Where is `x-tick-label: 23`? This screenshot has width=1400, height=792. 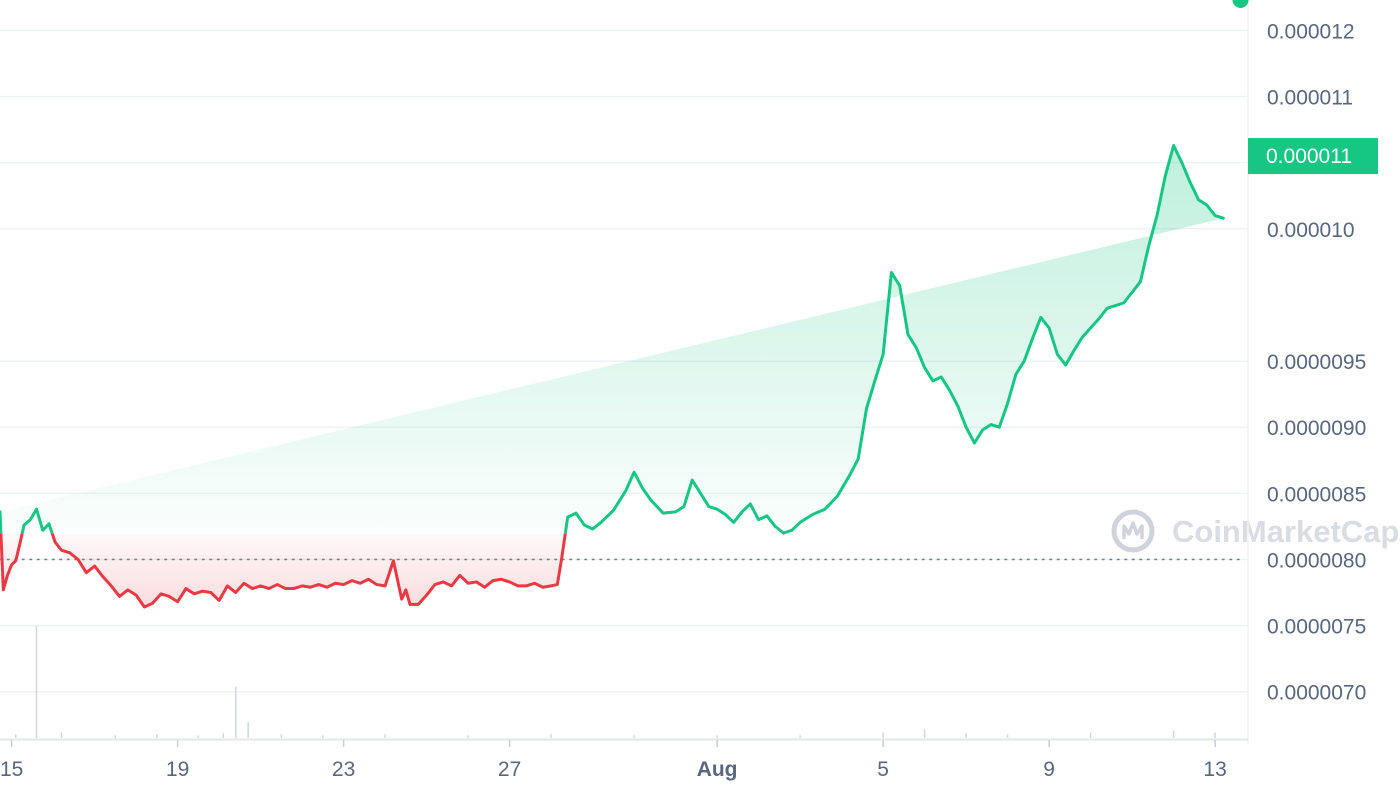
x-tick-label: 23 is located at coordinates (343, 769).